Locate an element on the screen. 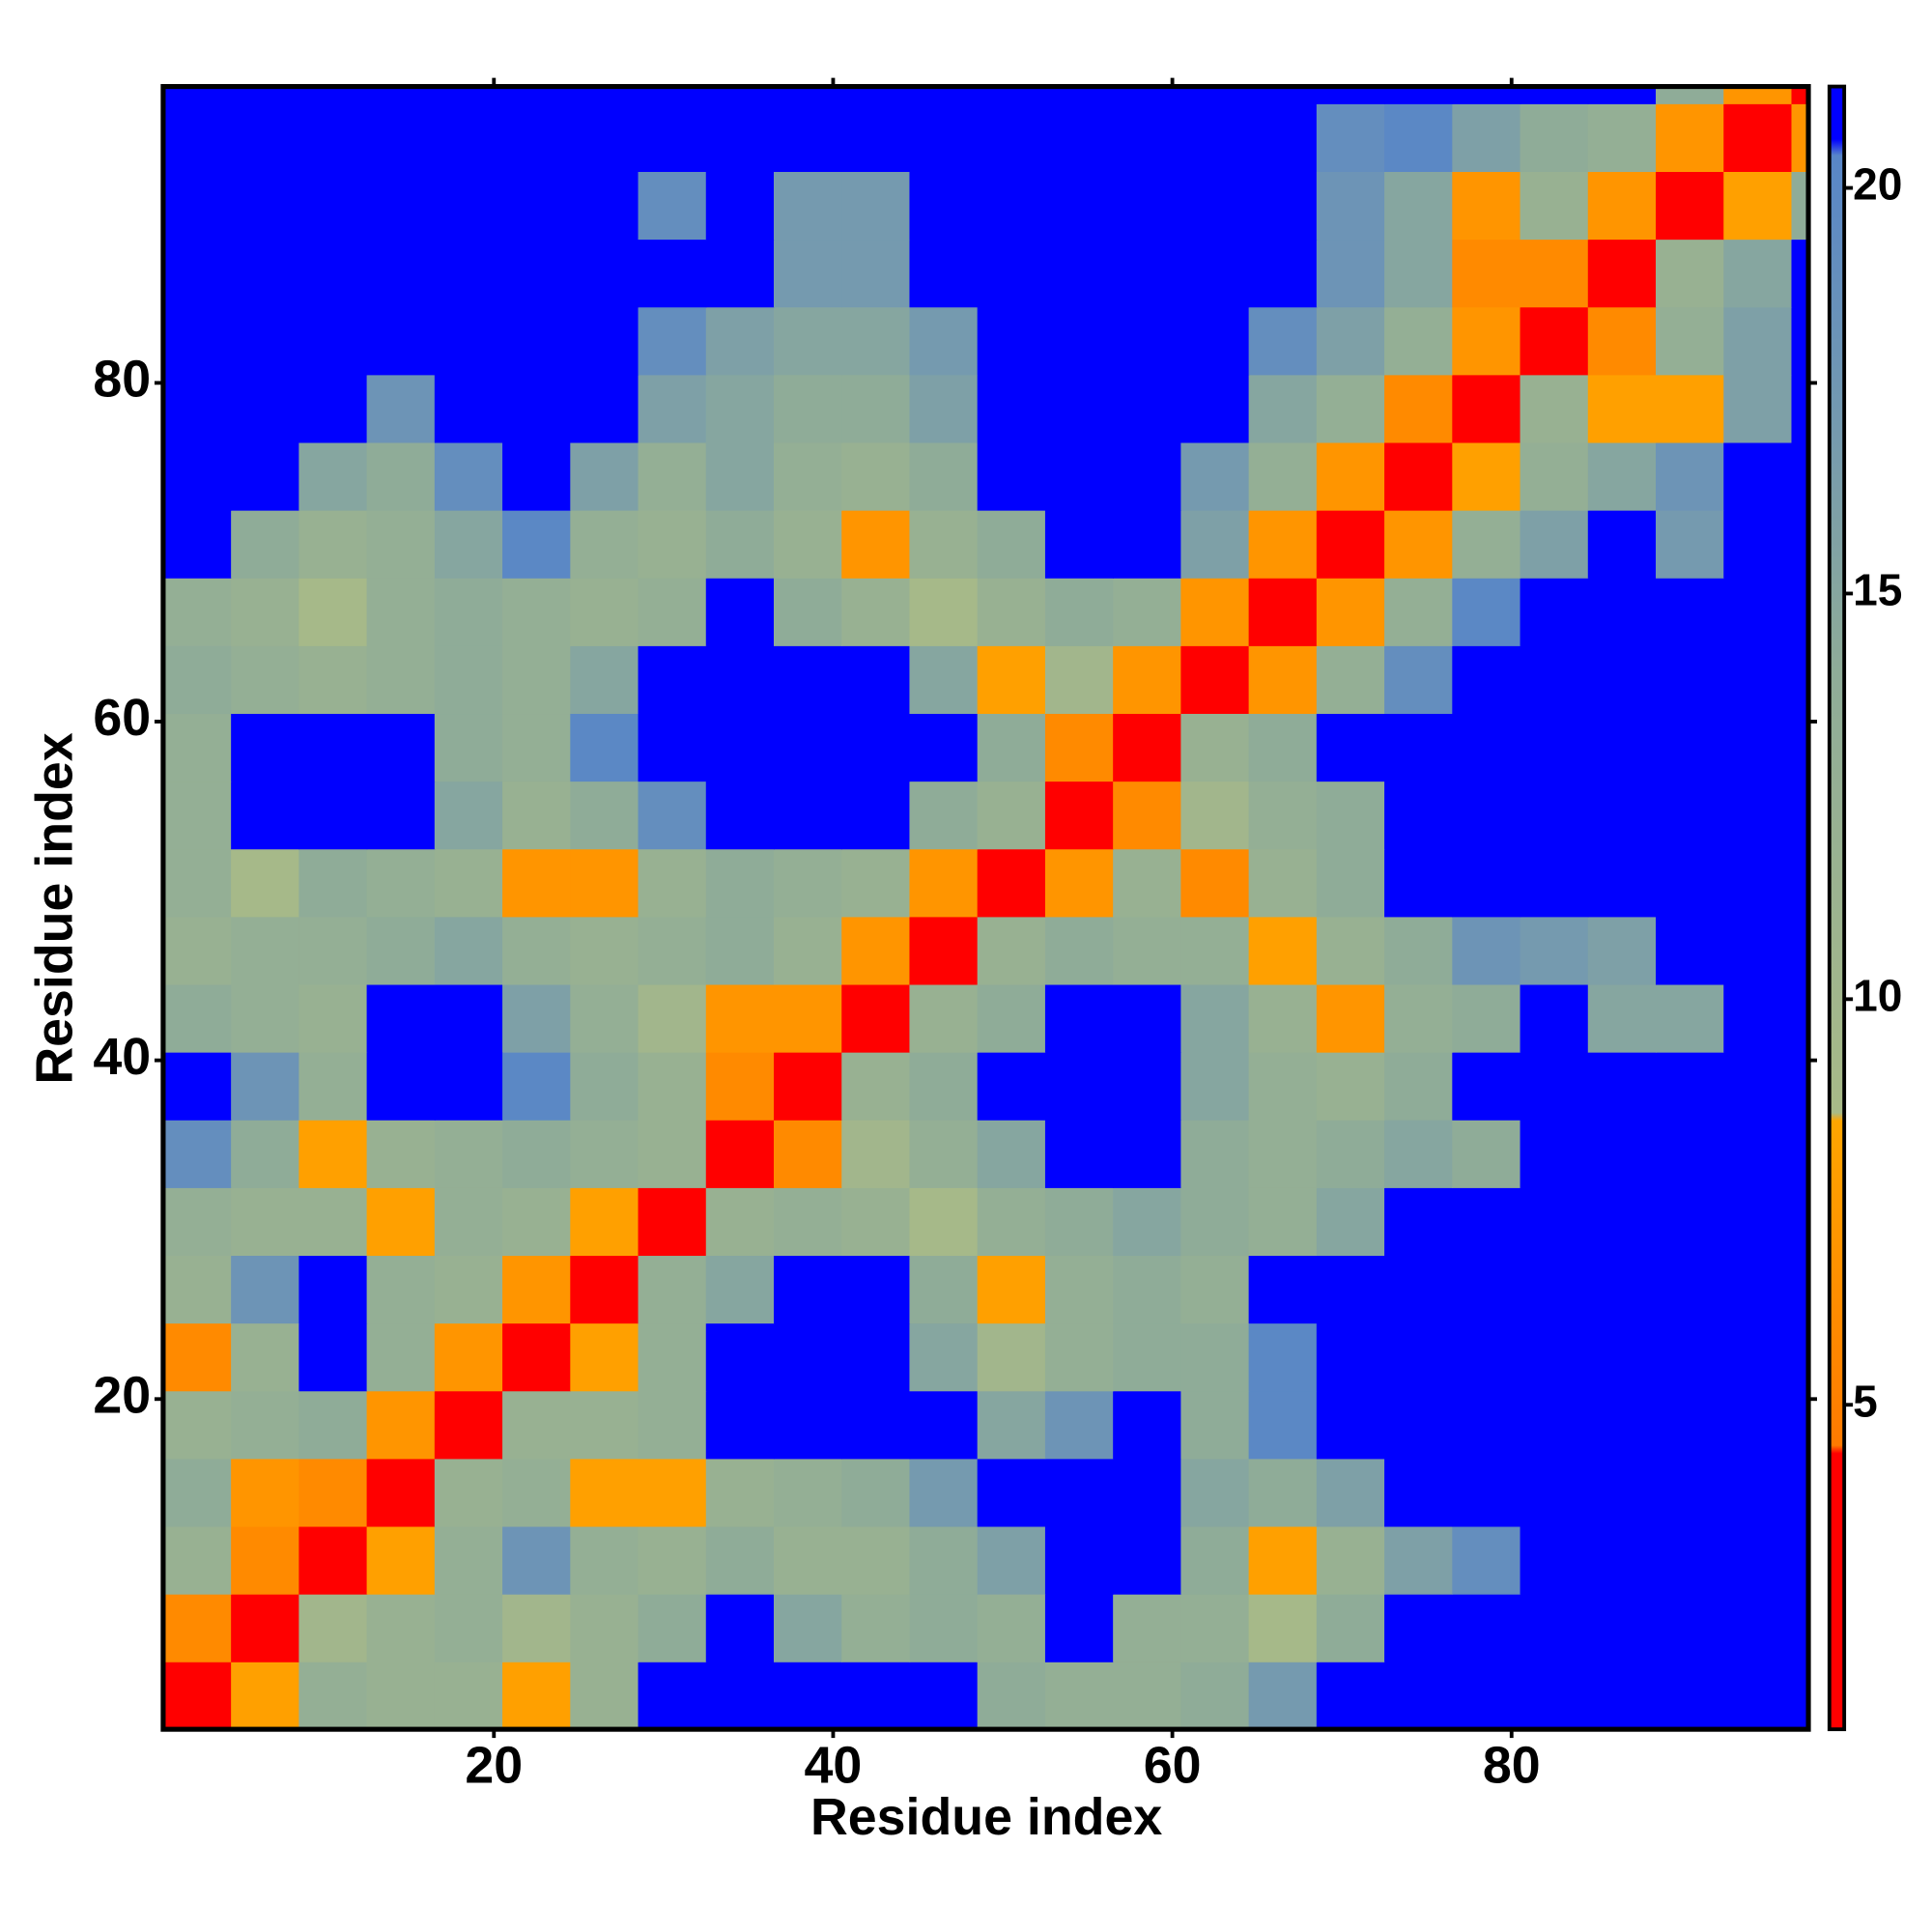  colorbar-tick-label: 15 is located at coordinates (1877, 590).